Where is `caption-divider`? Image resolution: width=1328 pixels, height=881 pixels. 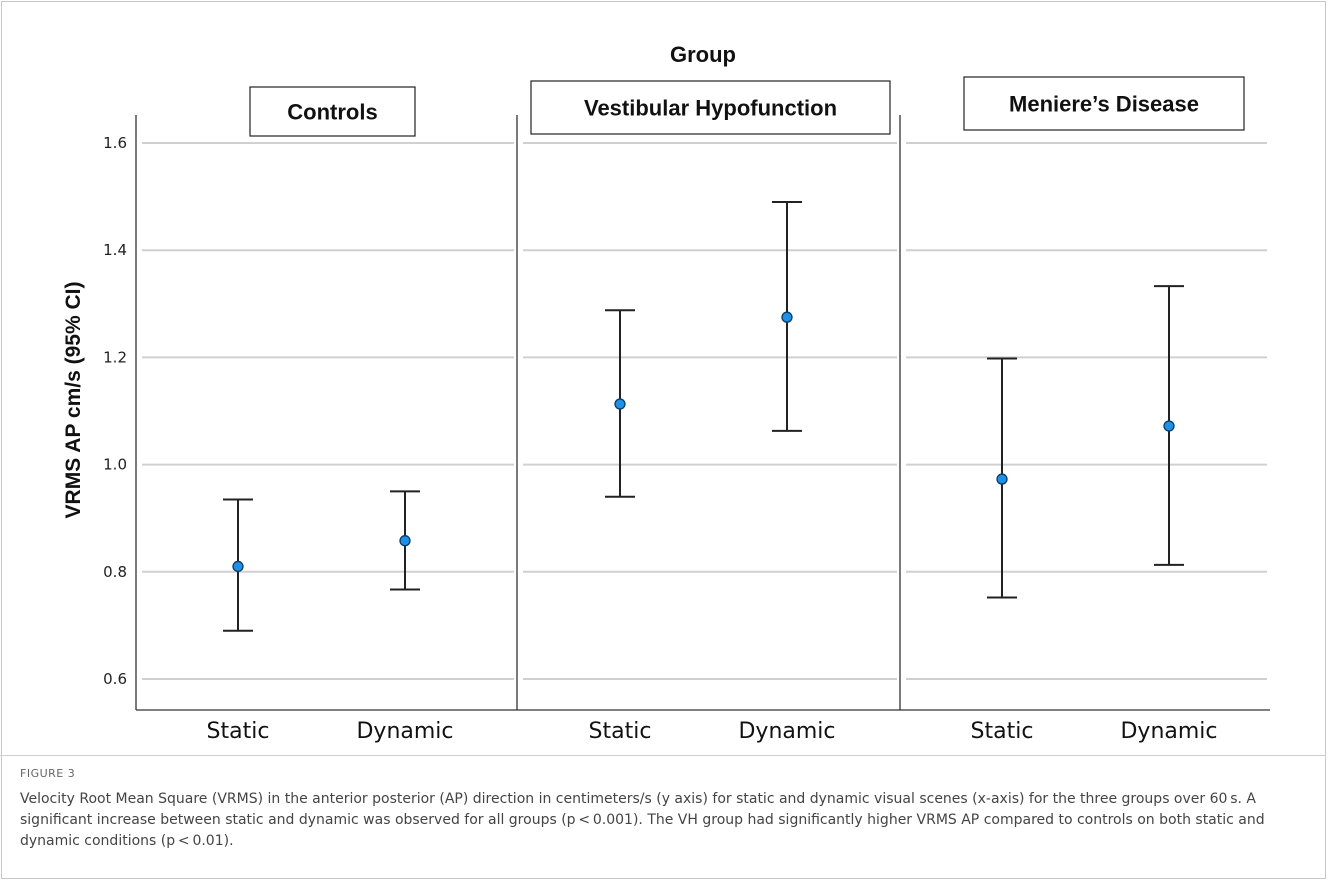
caption-divider is located at coordinates (663, 755).